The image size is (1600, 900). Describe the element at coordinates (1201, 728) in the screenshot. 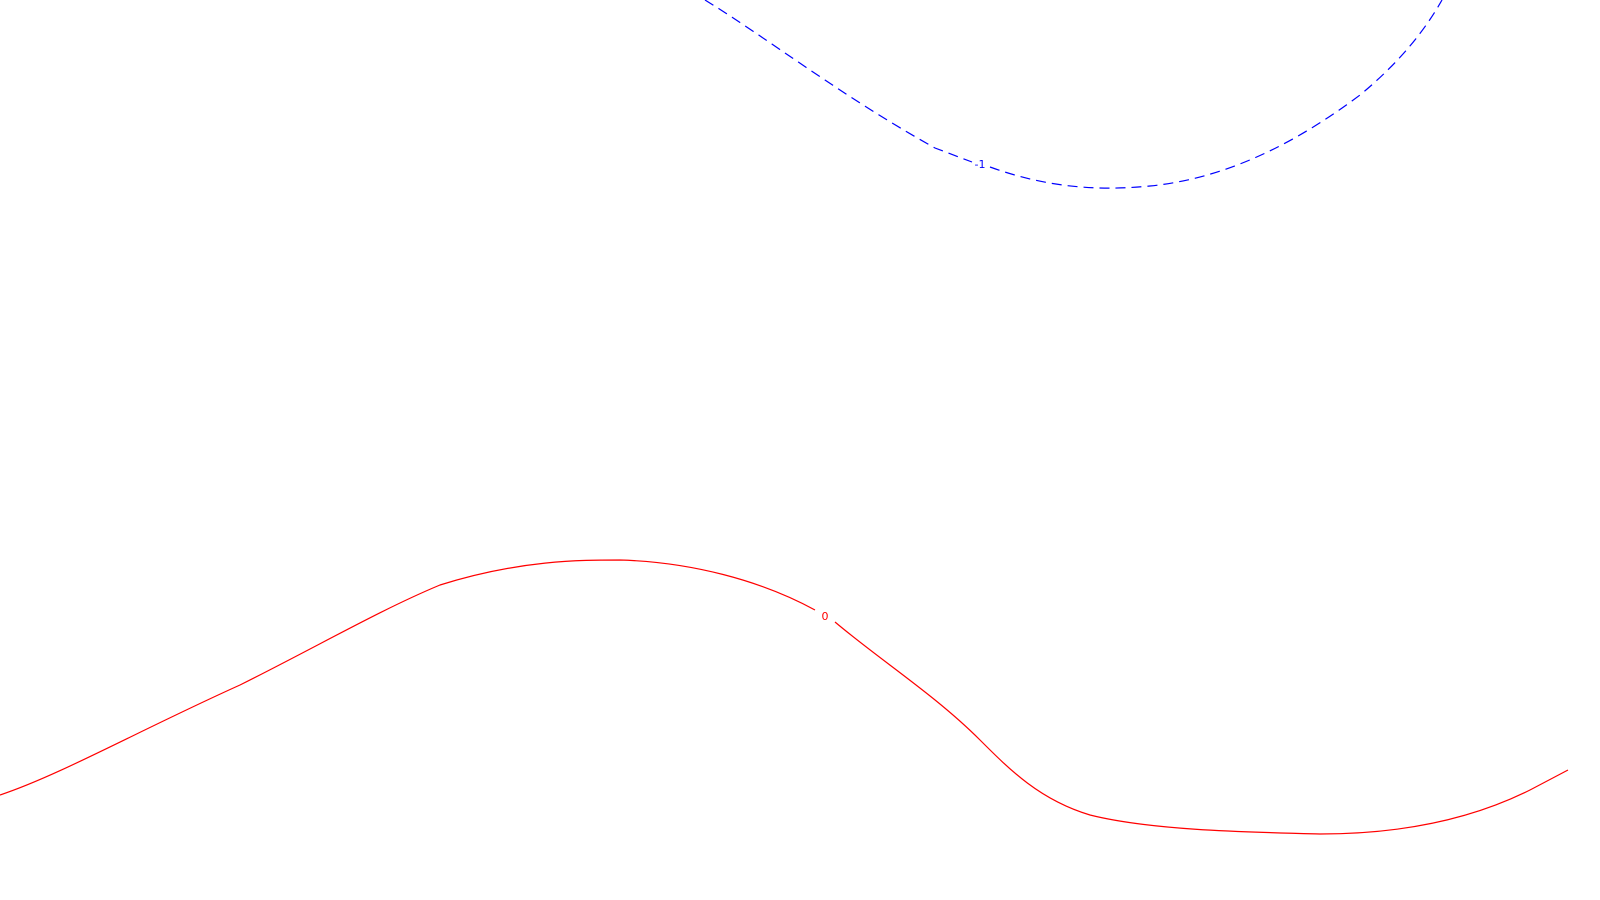

I see `contour-line-0-cont` at that location.